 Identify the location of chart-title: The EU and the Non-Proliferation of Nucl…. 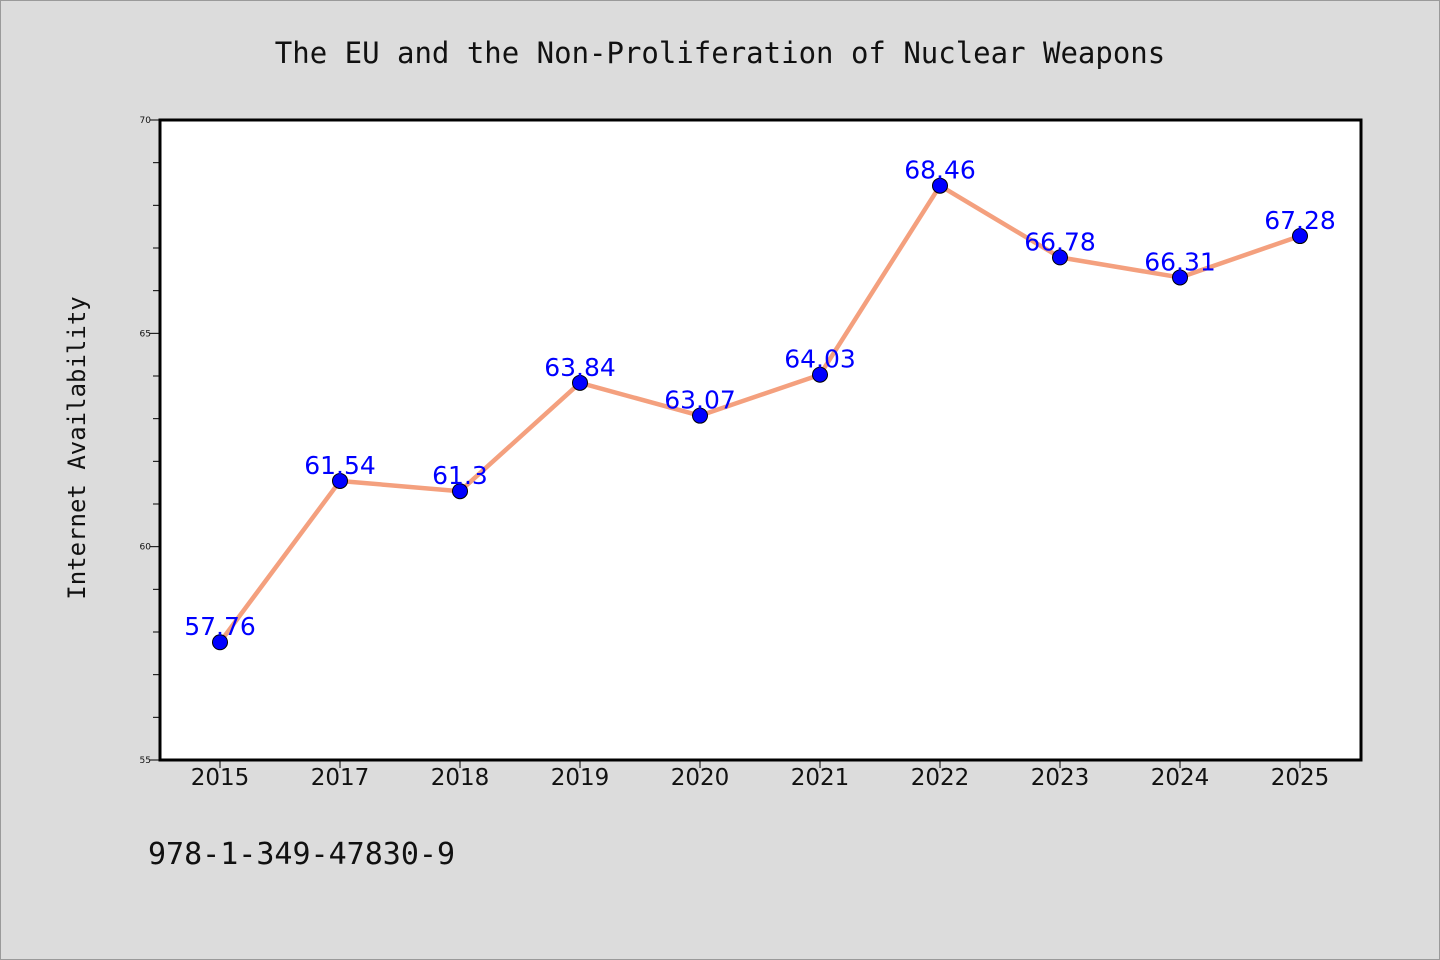
(720, 53).